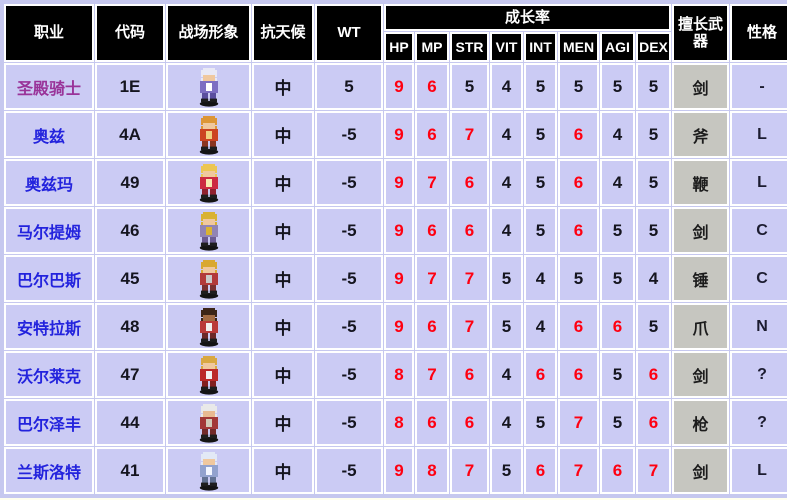 This screenshot has height=500, width=787. Describe the element at coordinates (130, 134) in the screenshot. I see `code-cell: 4A` at that location.